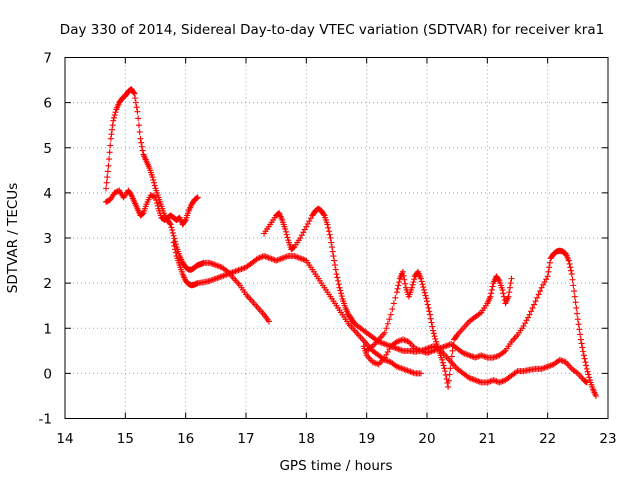 The image size is (640, 480). Describe the element at coordinates (13, 238) in the screenshot. I see `y-axis-label: SDTVAR / TECUs` at that location.